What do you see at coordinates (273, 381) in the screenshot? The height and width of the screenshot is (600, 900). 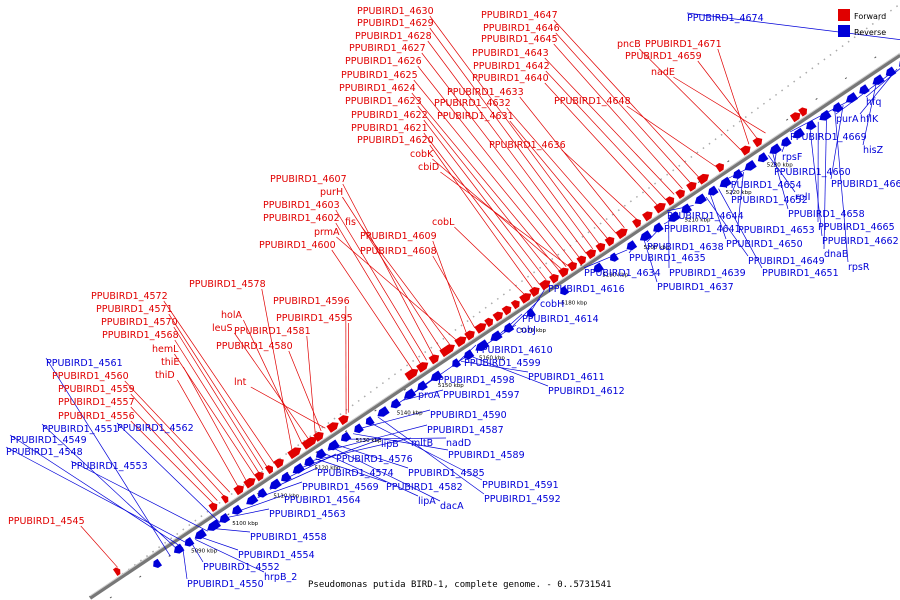 I see `leader-hola` at bounding box center [273, 381].